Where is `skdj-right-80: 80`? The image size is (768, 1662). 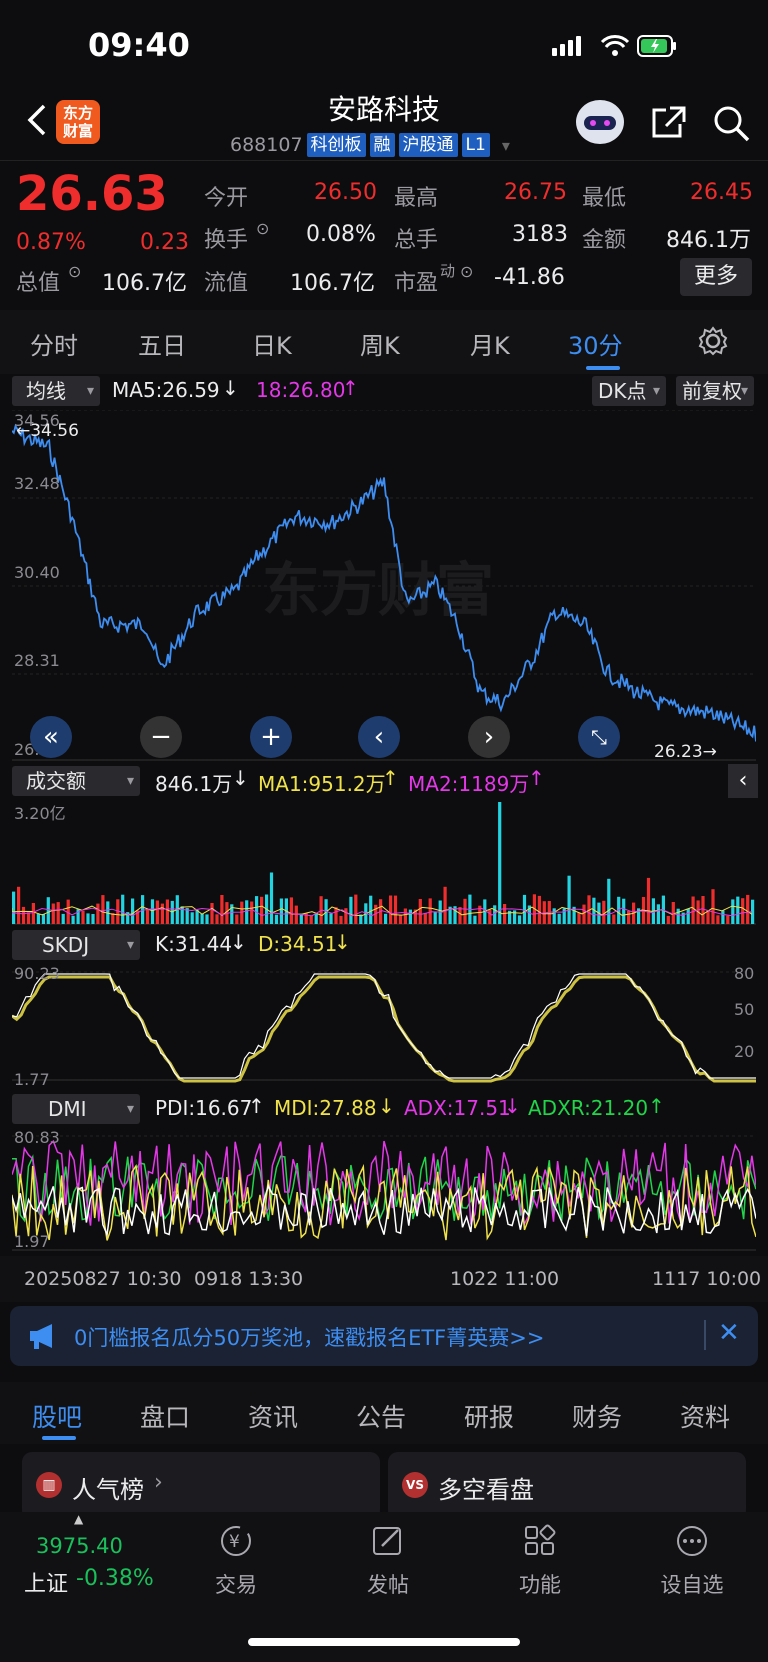 skdj-right-80: 80 is located at coordinates (744, 973).